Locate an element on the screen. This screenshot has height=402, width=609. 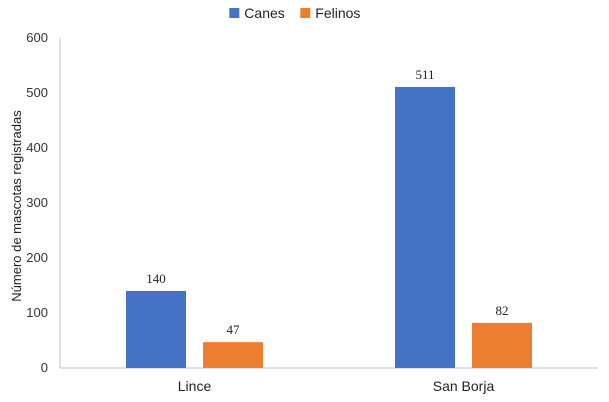
legend-swatch-felinos is located at coordinates (305, 13).